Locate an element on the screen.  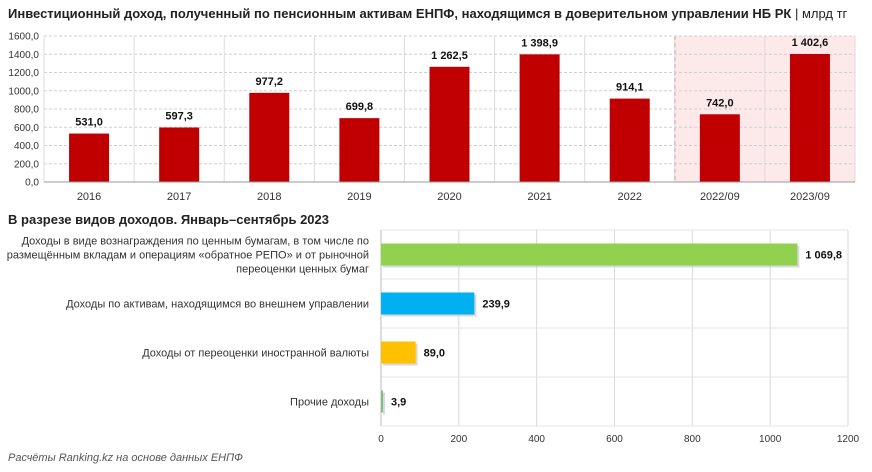
x-tick-label: 2019 is located at coordinates (359, 197).